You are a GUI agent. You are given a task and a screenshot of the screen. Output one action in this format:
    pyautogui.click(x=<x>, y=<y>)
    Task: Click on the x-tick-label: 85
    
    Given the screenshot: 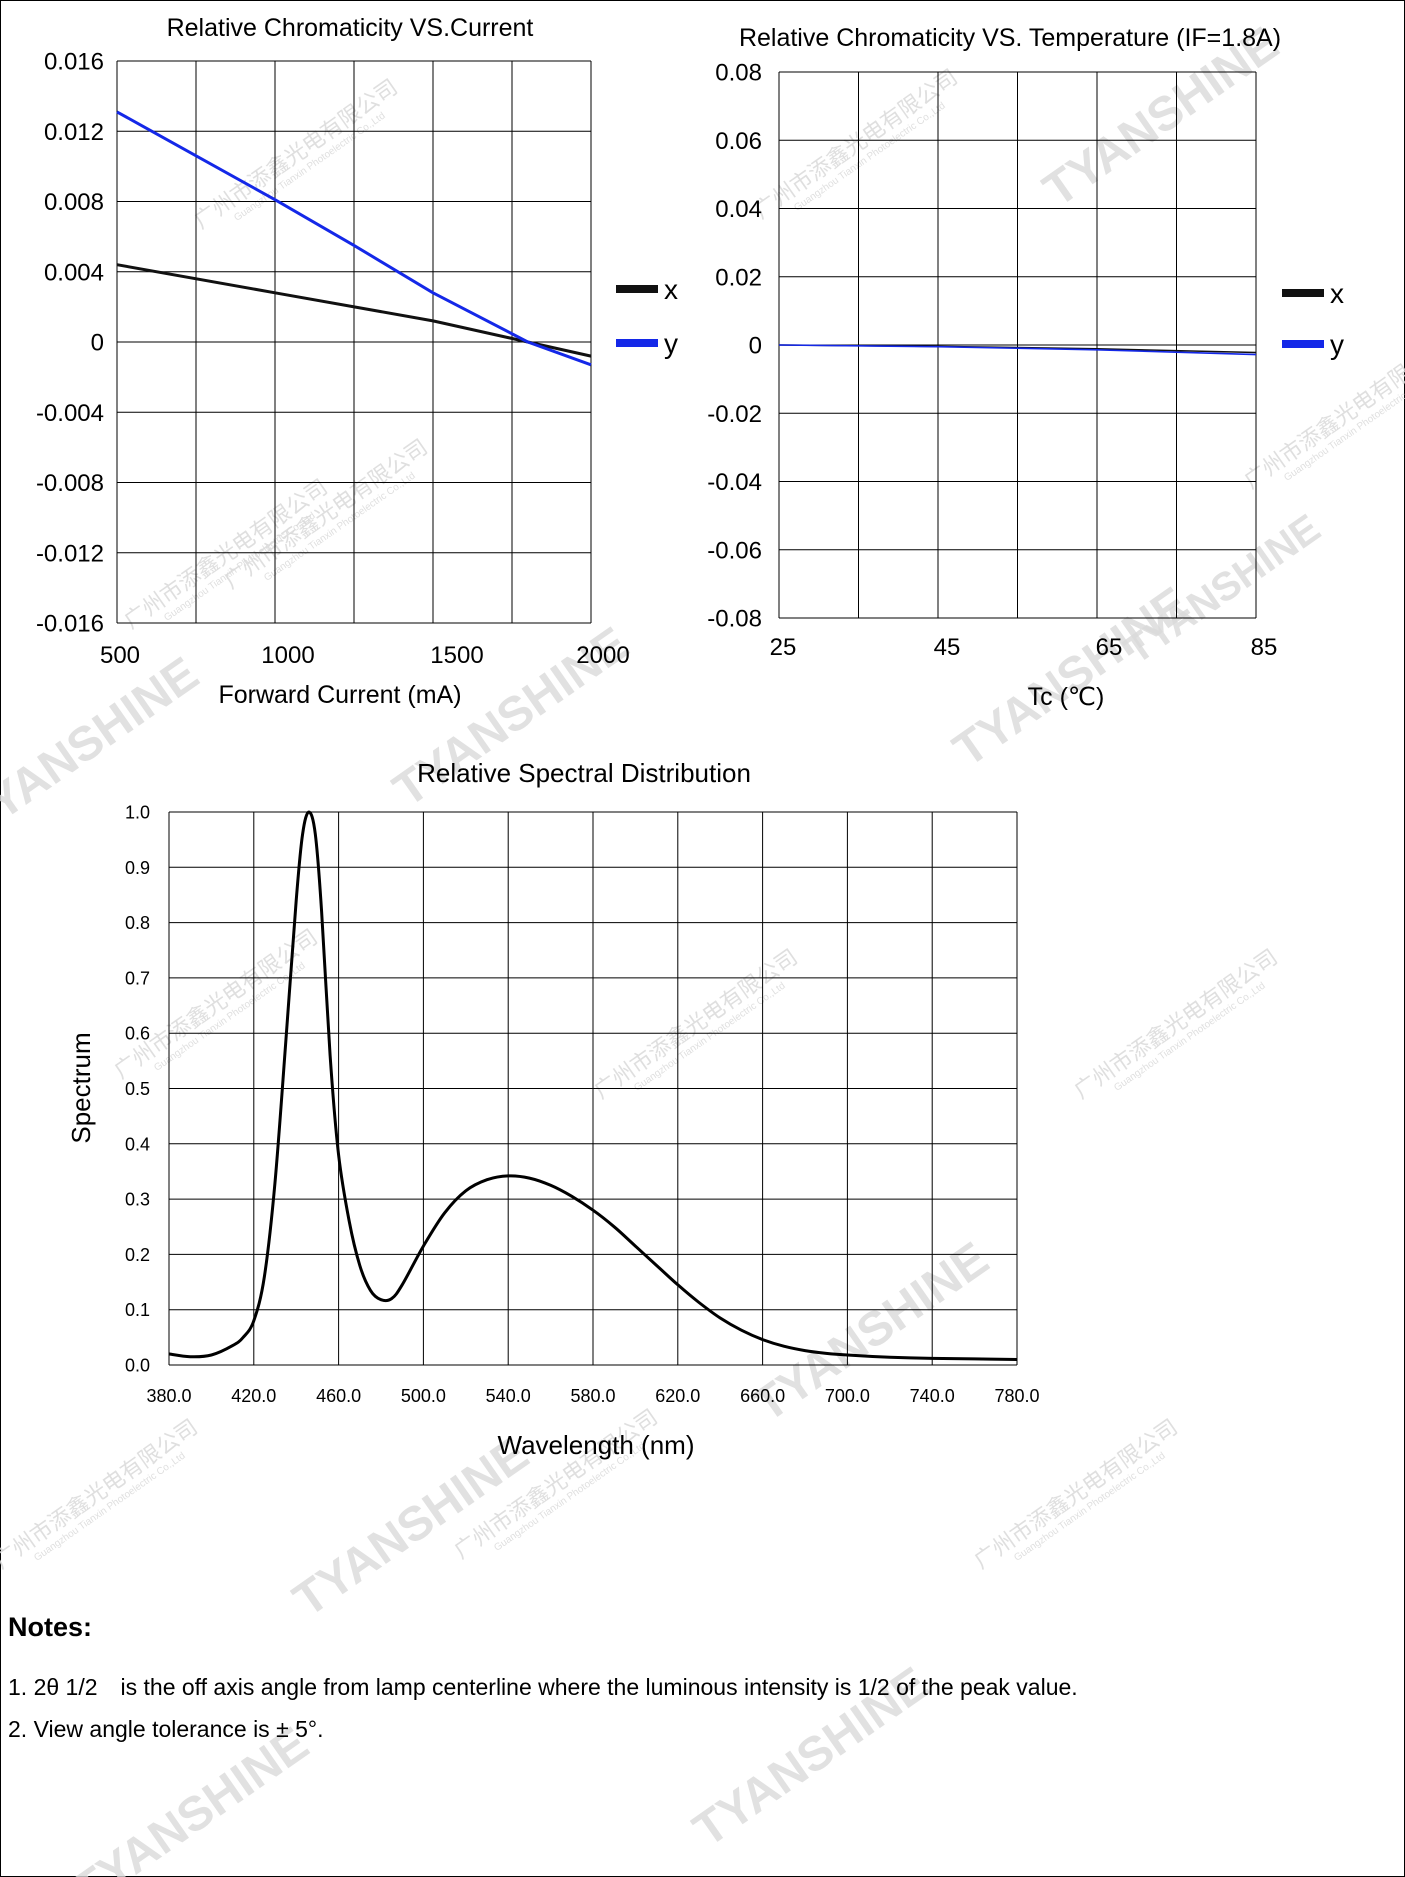 What is the action you would take?
    pyautogui.click(x=1264, y=647)
    